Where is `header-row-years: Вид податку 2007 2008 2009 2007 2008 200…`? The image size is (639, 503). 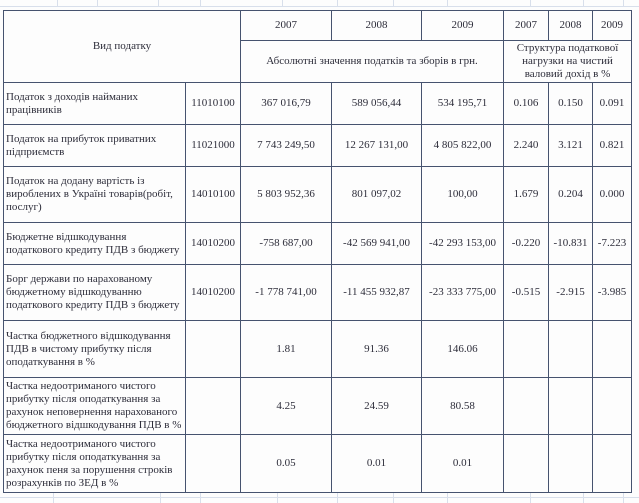 header-row-years: Вид податку 2007 2008 2009 2007 2008 200… is located at coordinates (317, 46).